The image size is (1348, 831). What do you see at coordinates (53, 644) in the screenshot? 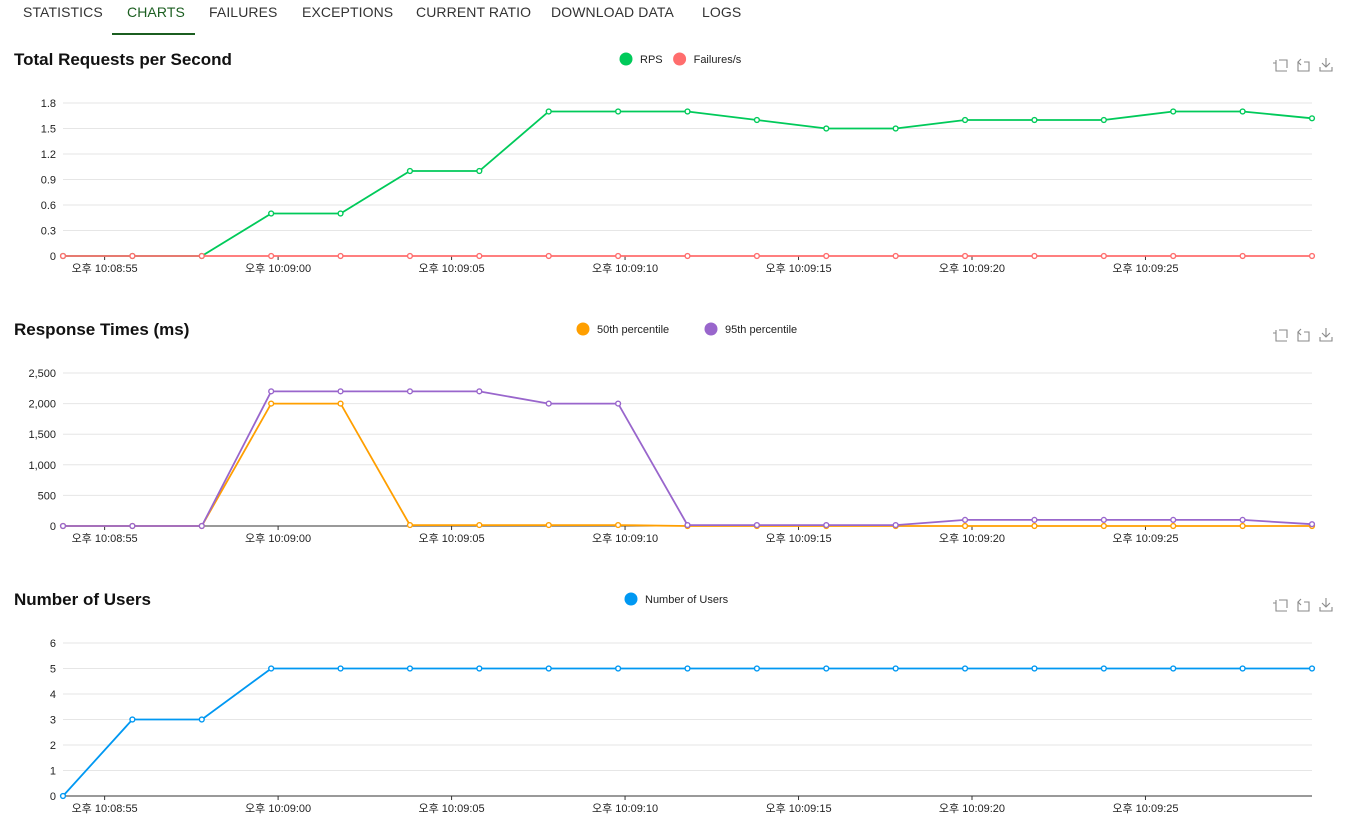
I see `y-tick-label: 6` at bounding box center [53, 644].